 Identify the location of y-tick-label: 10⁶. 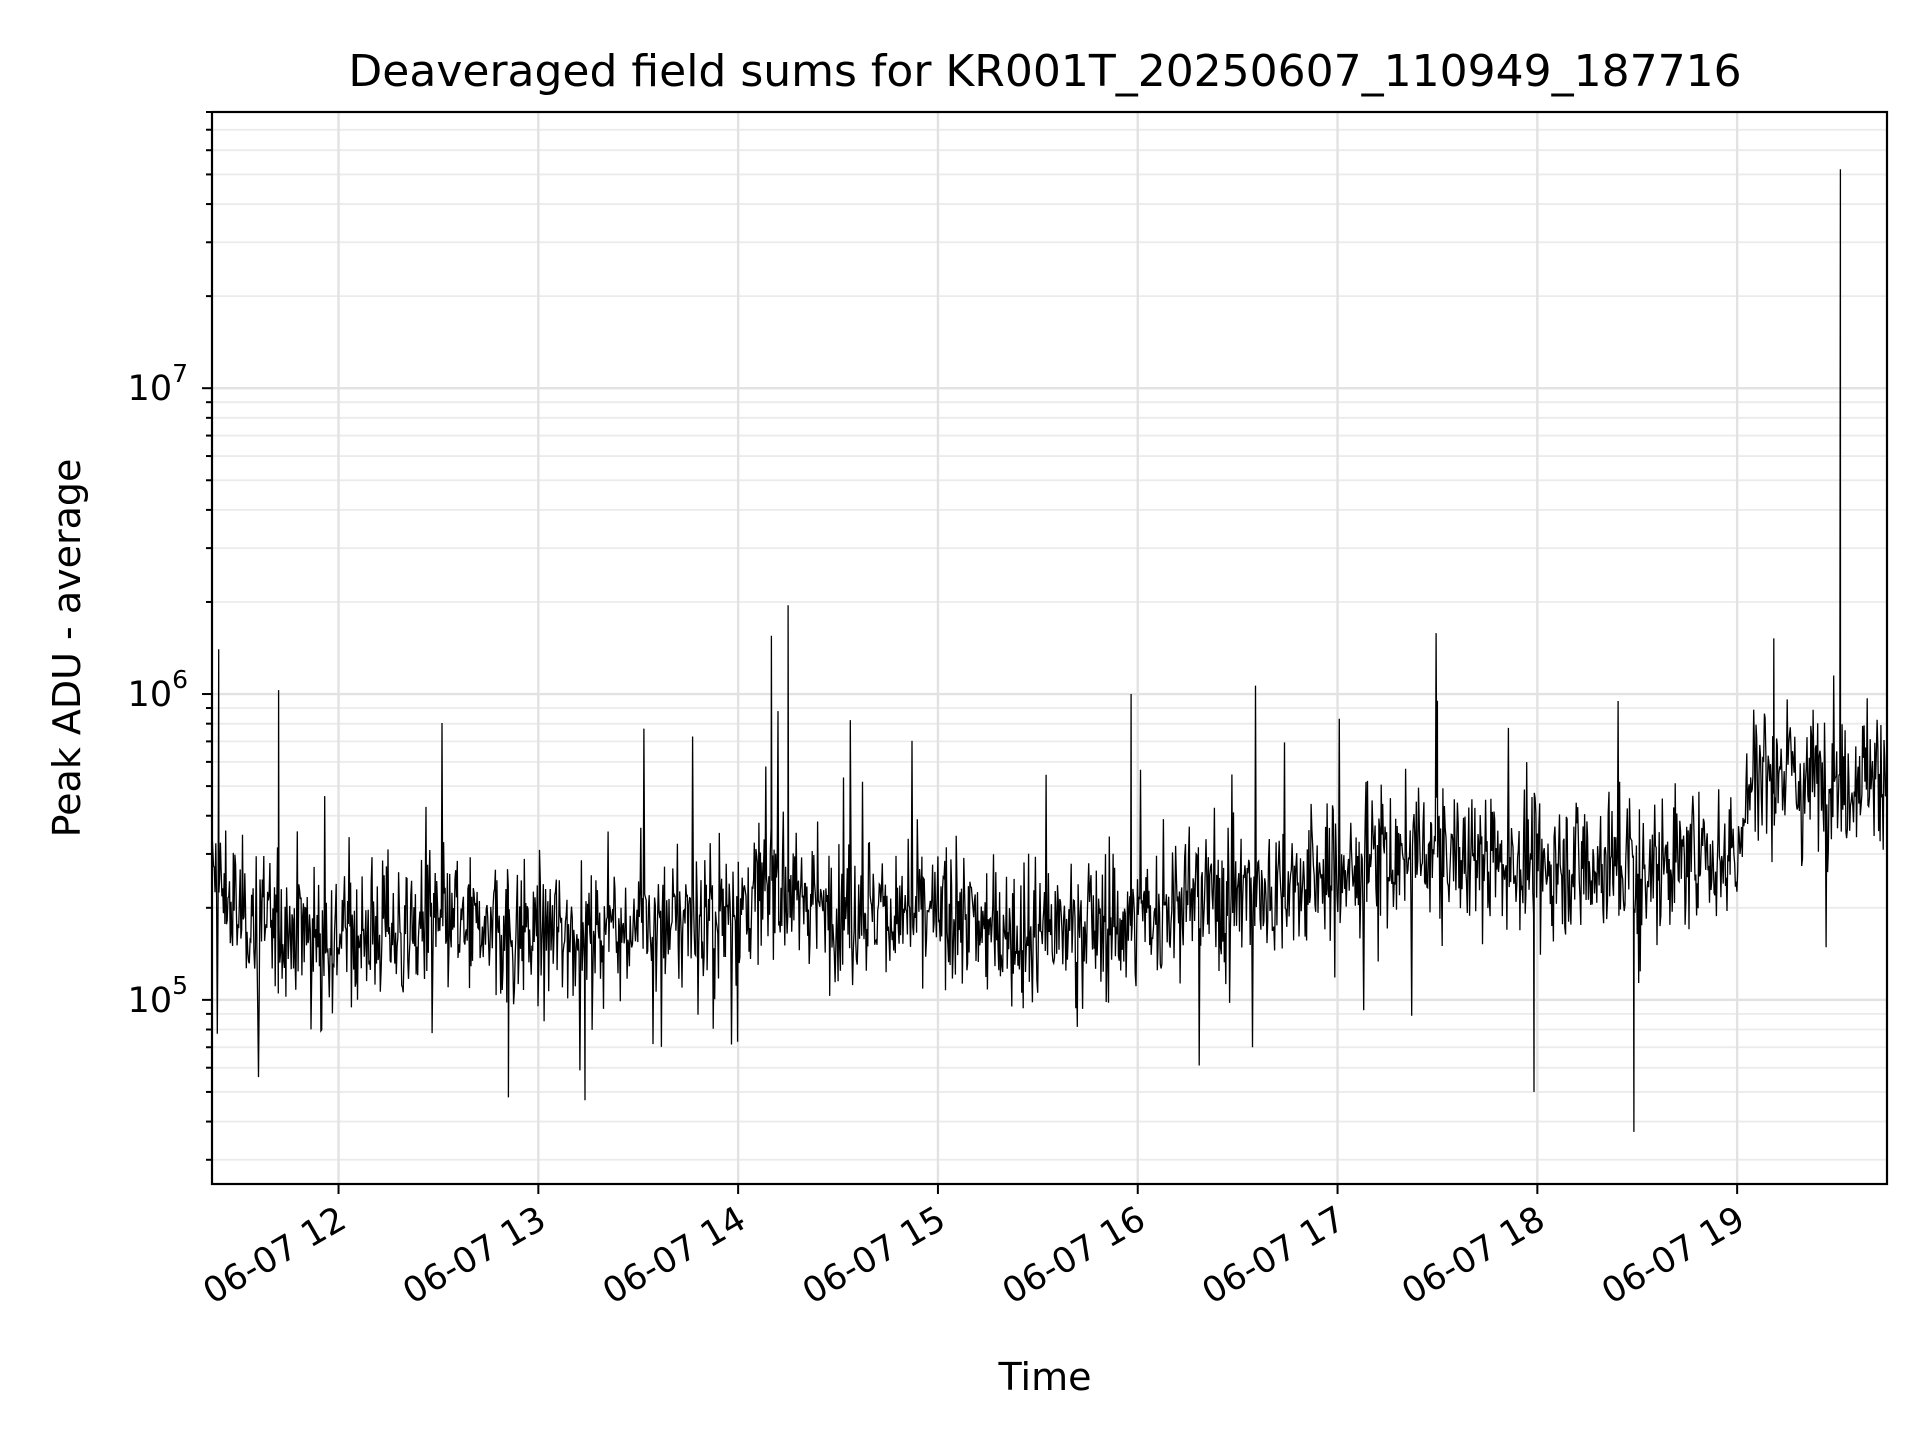
(158, 690).